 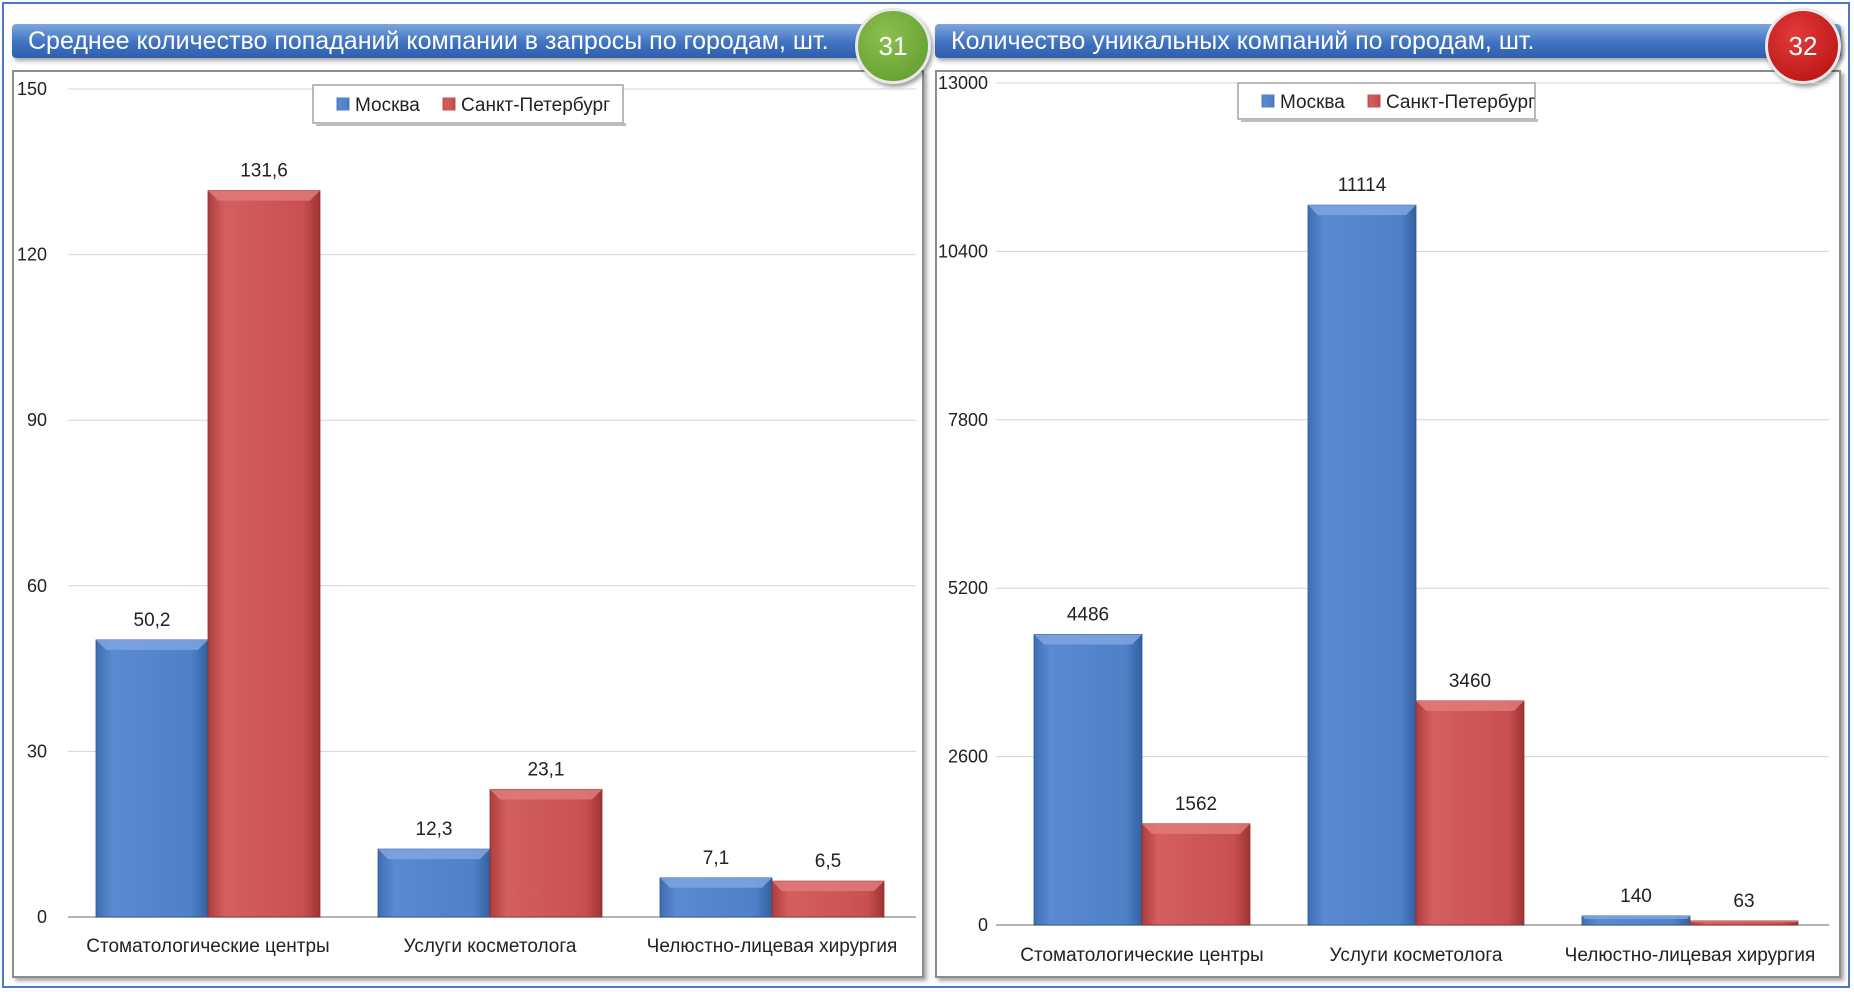 I want to click on data-label: 4486, so click(x=1088, y=614).